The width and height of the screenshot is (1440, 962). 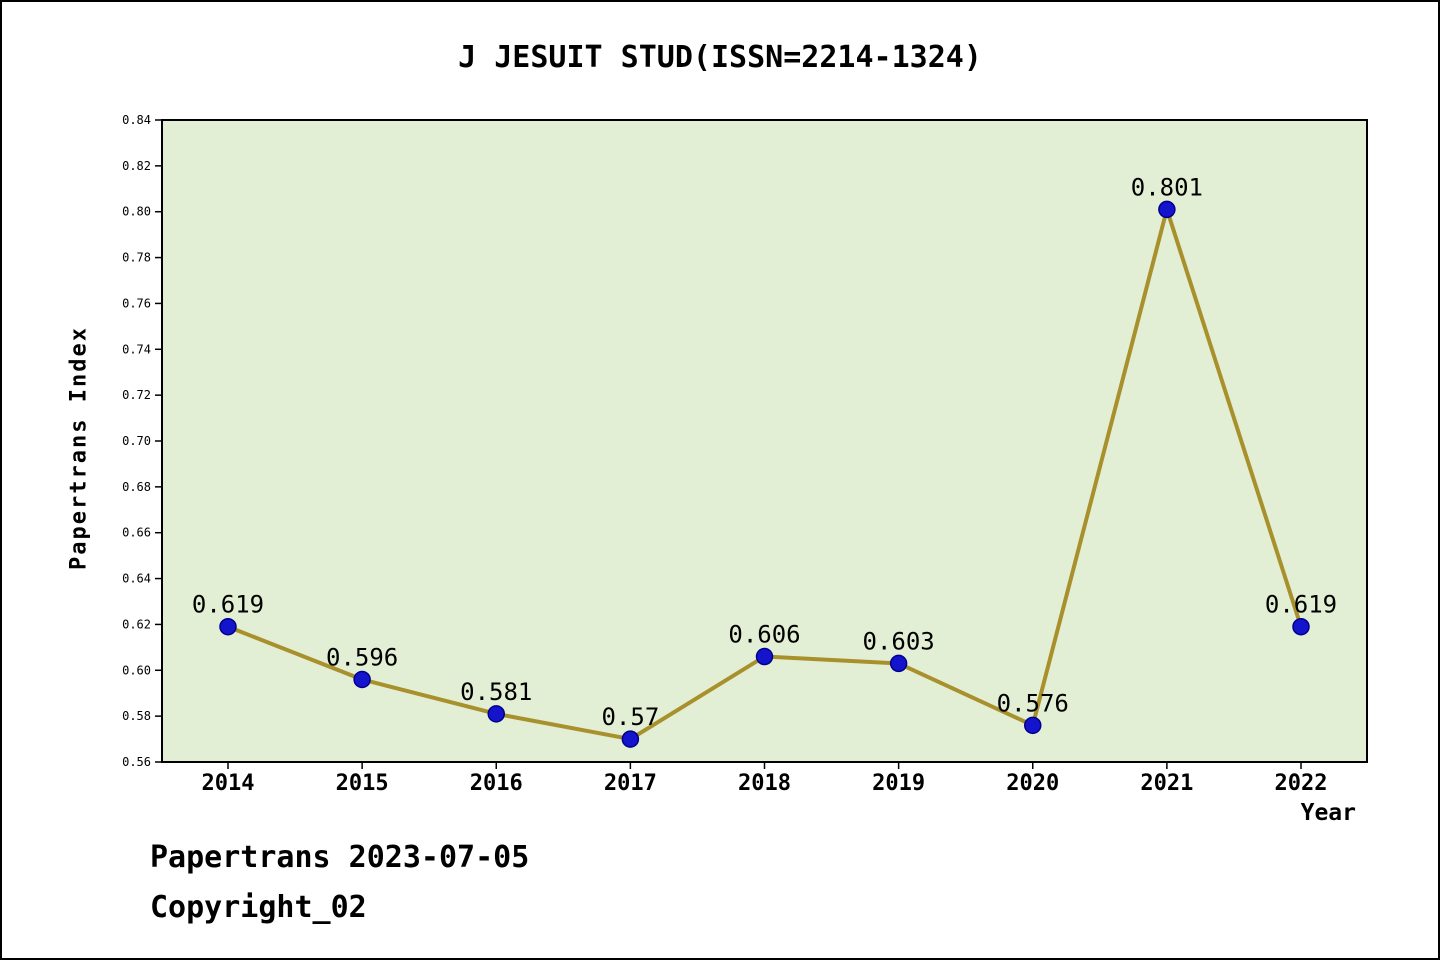 I want to click on data-point-label: 0.603, so click(x=899, y=641).